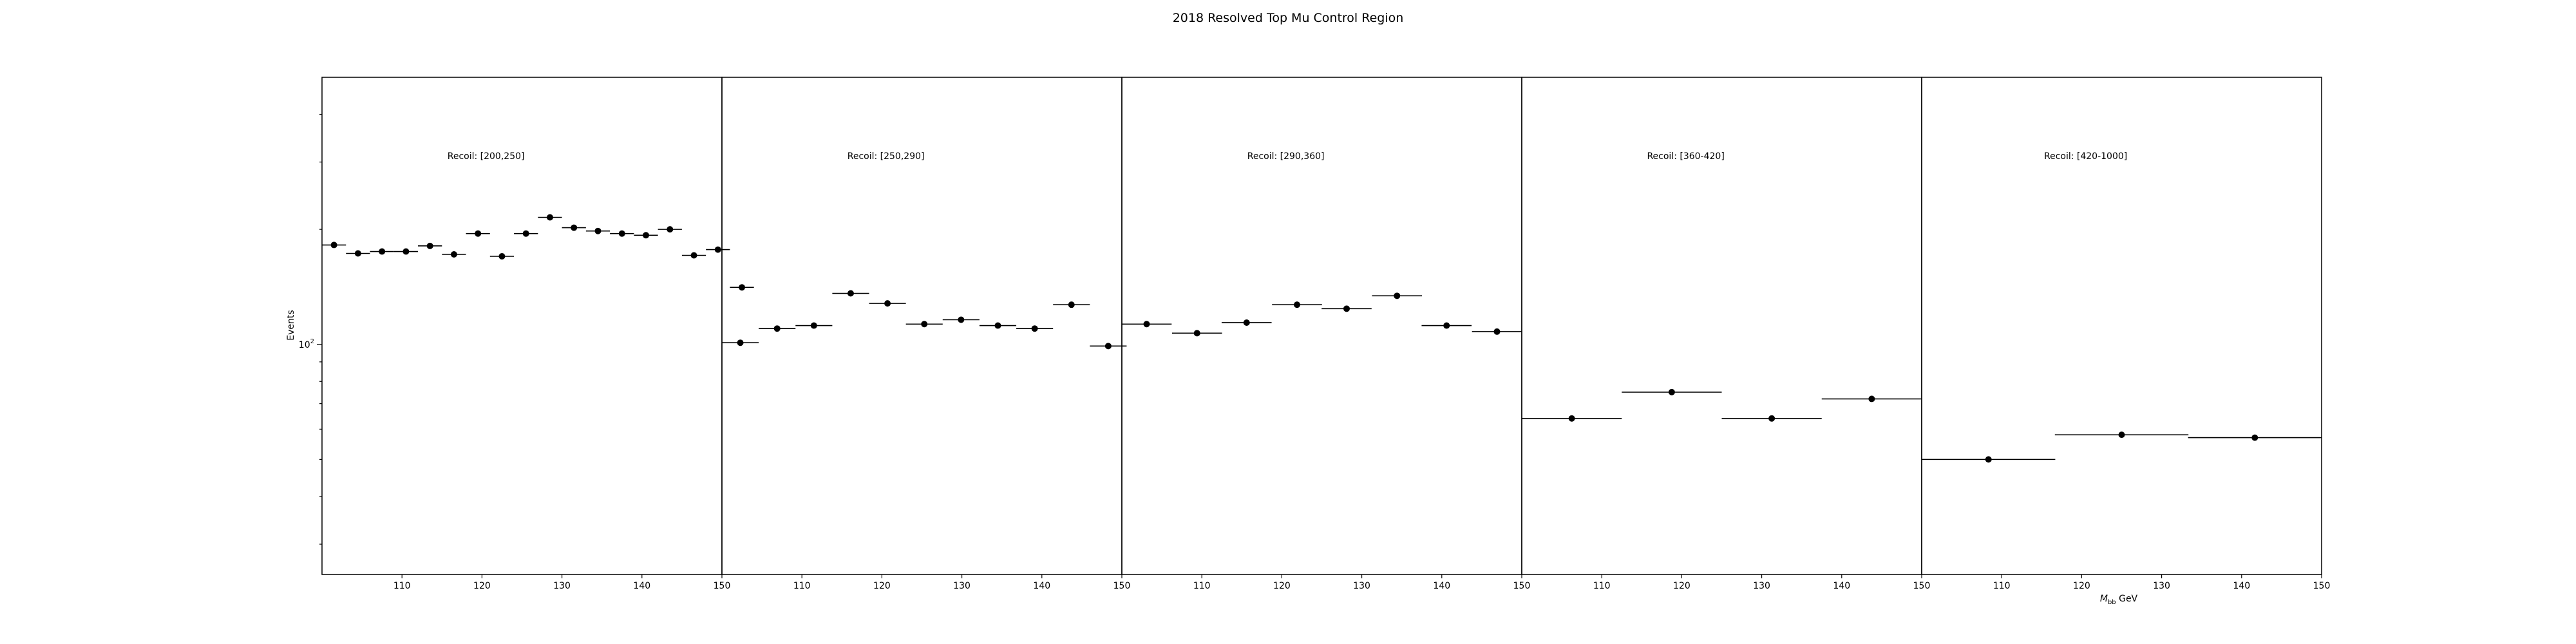  Describe the element at coordinates (1726, 334) in the screenshot. I see `panel-4: Recoil: [360-420] 110 120 130 140 150` at that location.